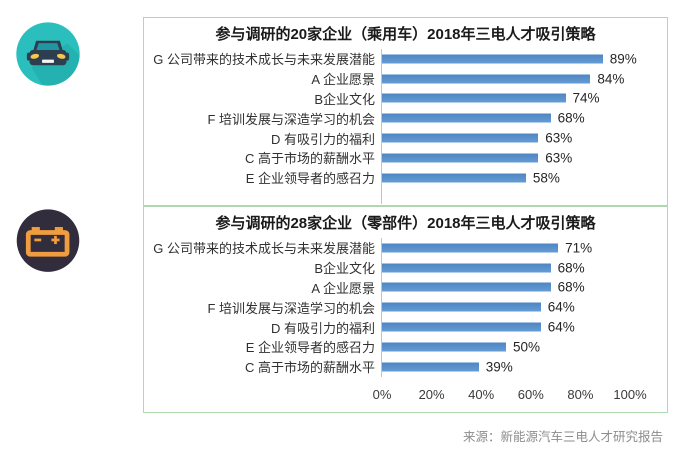  I want to click on x-tick-label: 40%, so click(481, 394).